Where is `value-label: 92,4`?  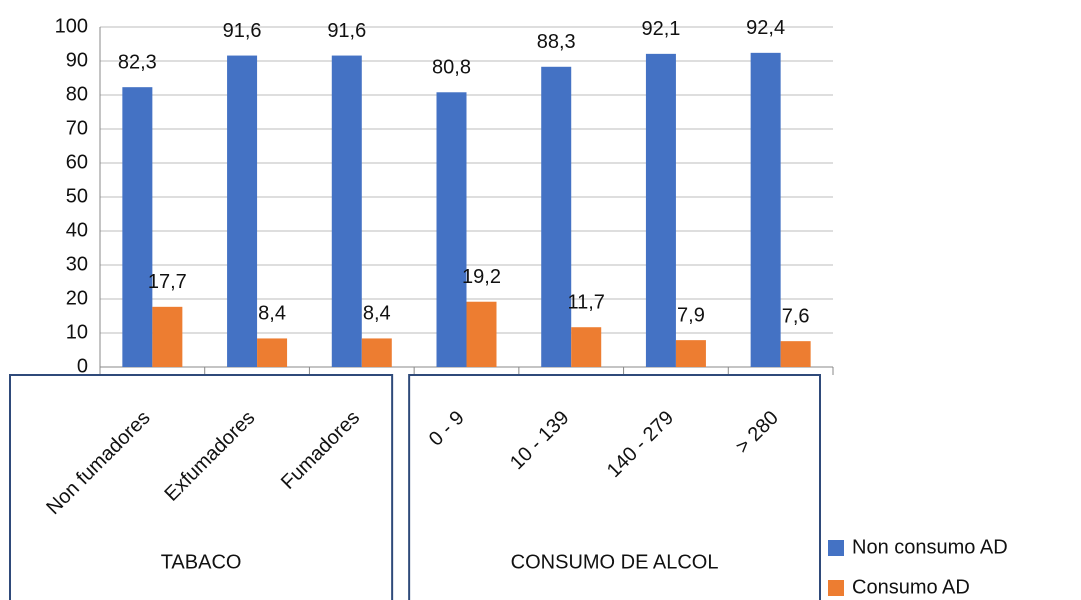
value-label: 92,4 is located at coordinates (765, 28).